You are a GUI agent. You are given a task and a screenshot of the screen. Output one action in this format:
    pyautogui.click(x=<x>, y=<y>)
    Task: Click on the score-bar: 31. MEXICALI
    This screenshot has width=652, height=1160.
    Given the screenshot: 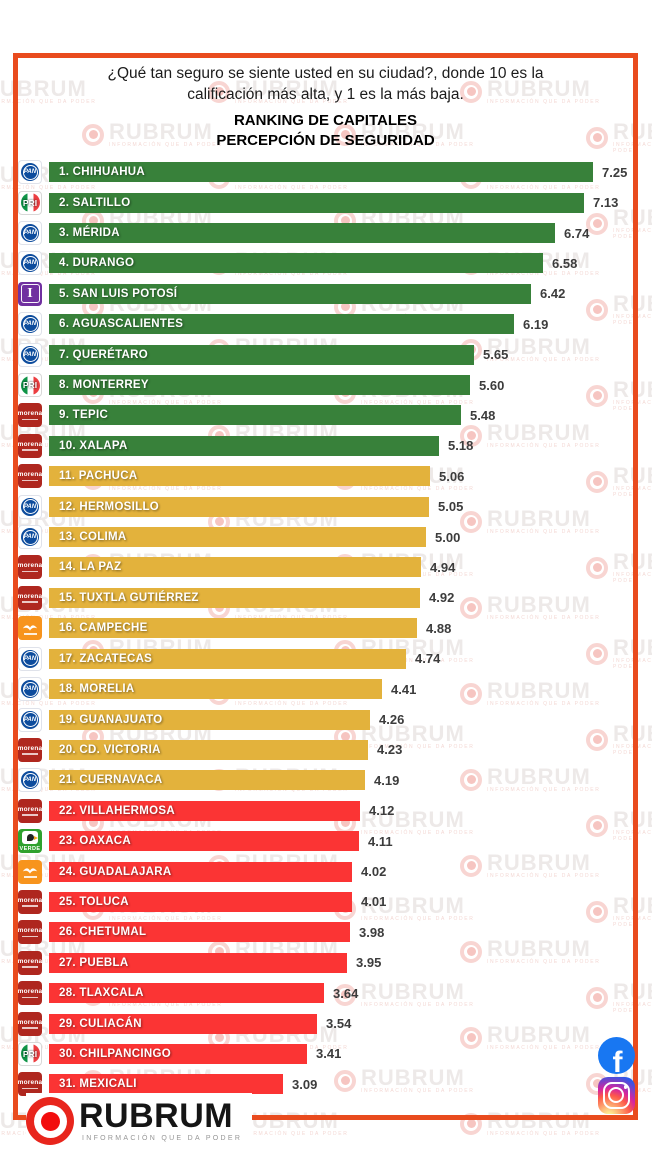 What is the action you would take?
    pyautogui.click(x=166, y=1084)
    